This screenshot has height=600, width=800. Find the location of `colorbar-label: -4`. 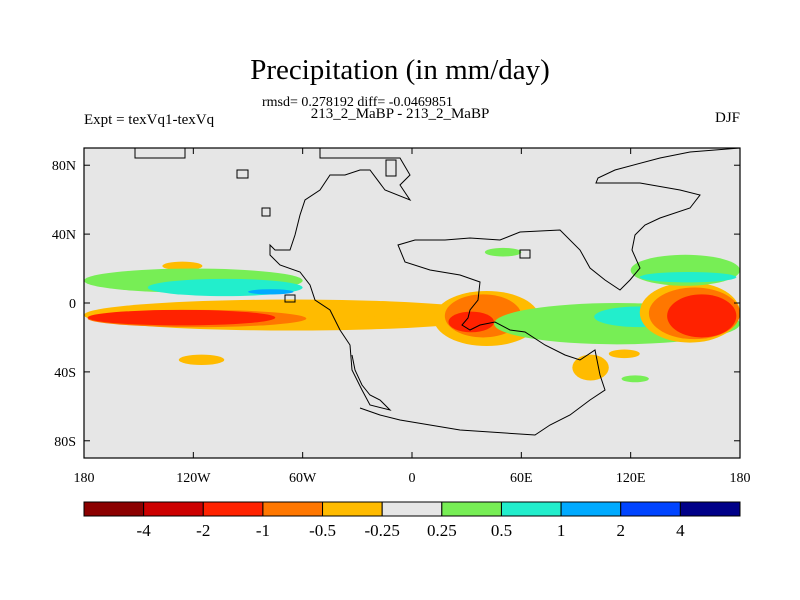

colorbar-label: -4 is located at coordinates (144, 530).